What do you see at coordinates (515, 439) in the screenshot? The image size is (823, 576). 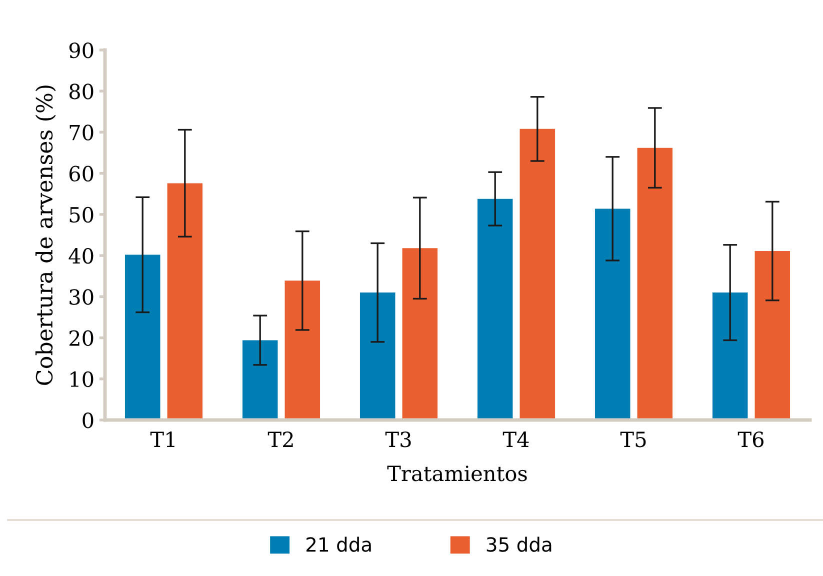 I see `x-tick-label: T4` at bounding box center [515, 439].